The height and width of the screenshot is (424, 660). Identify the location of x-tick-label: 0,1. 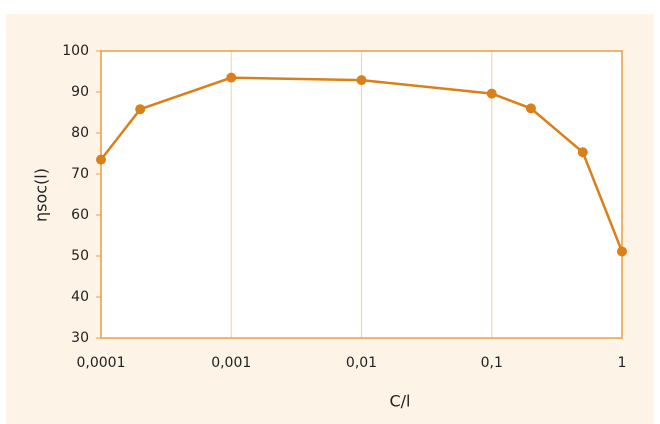
(492, 363).